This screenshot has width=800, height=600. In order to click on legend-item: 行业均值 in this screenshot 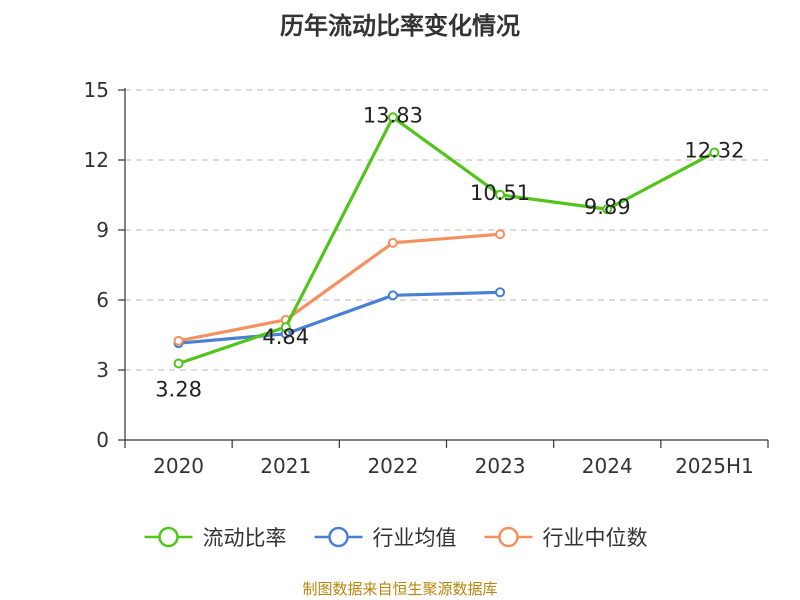, I will do `click(385, 538)`.